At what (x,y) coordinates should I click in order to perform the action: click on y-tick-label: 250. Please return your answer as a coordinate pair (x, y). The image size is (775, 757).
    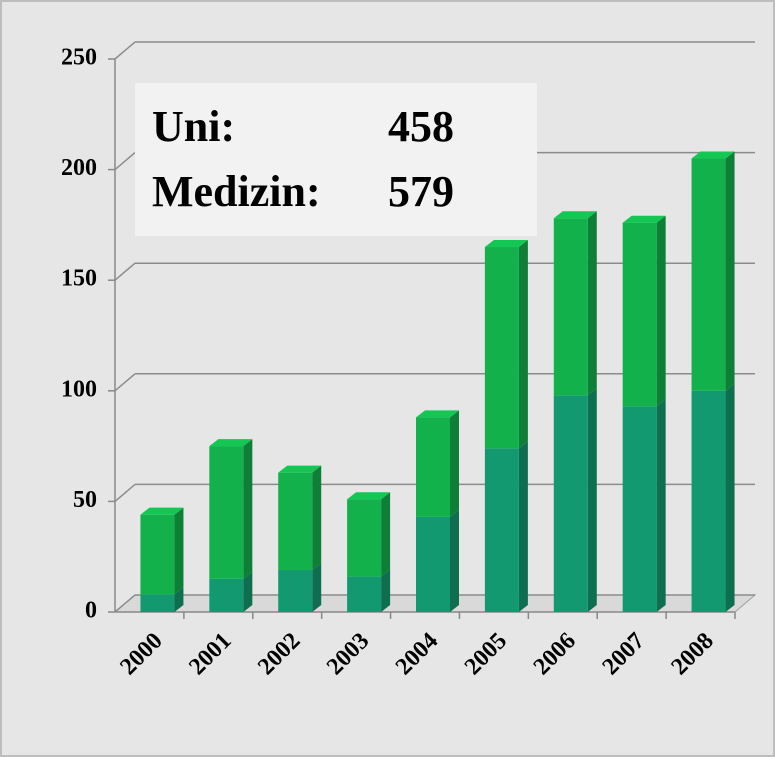
    Looking at the image, I should click on (79, 58).